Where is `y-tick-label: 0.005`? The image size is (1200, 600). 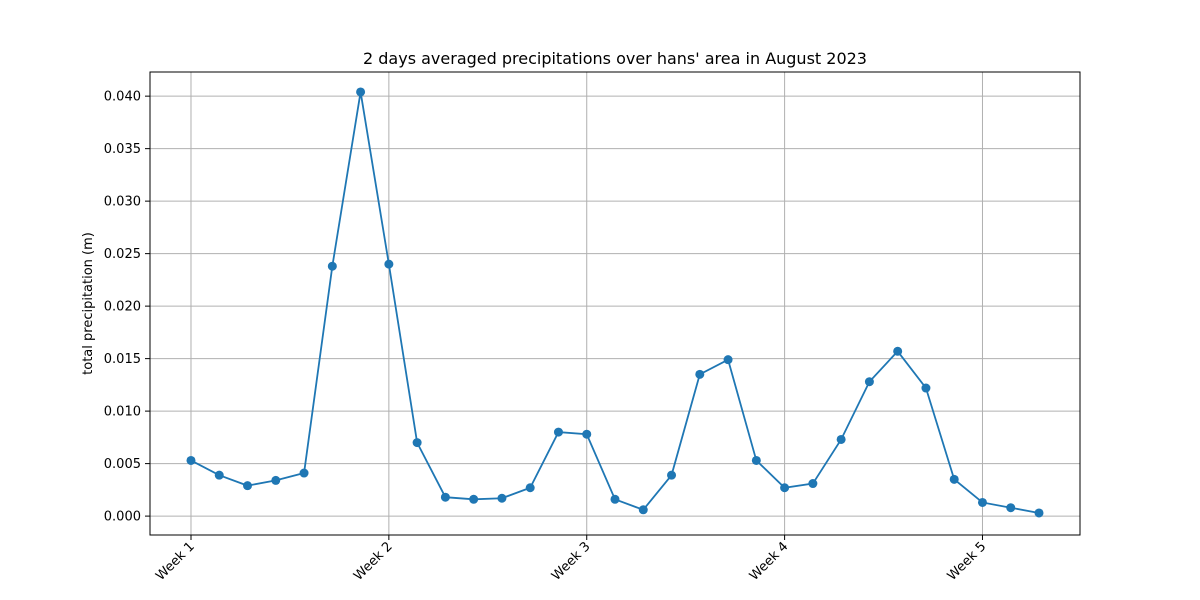 y-tick-label: 0.005 is located at coordinates (122, 464).